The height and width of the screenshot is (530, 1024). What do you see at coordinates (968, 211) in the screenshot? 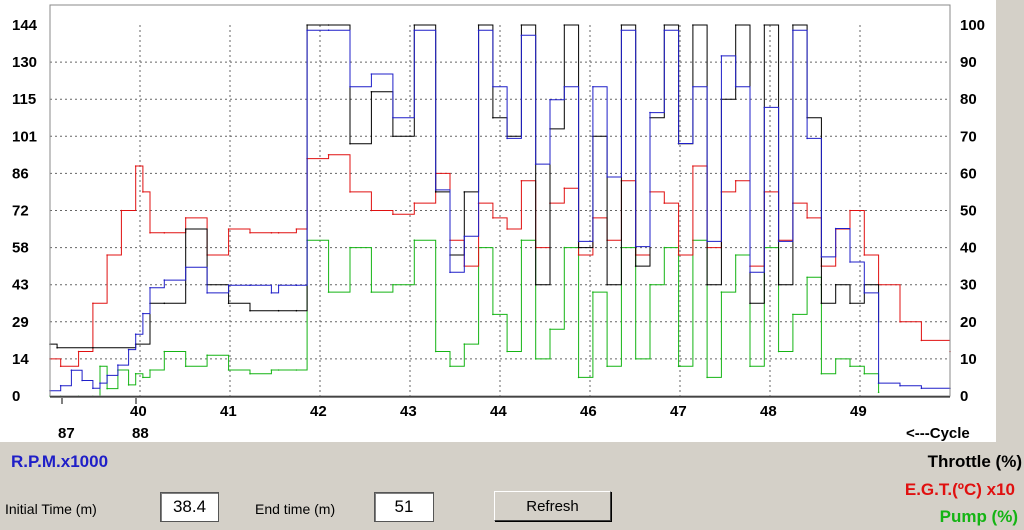
I see `right-tick-label: 50` at bounding box center [968, 211].